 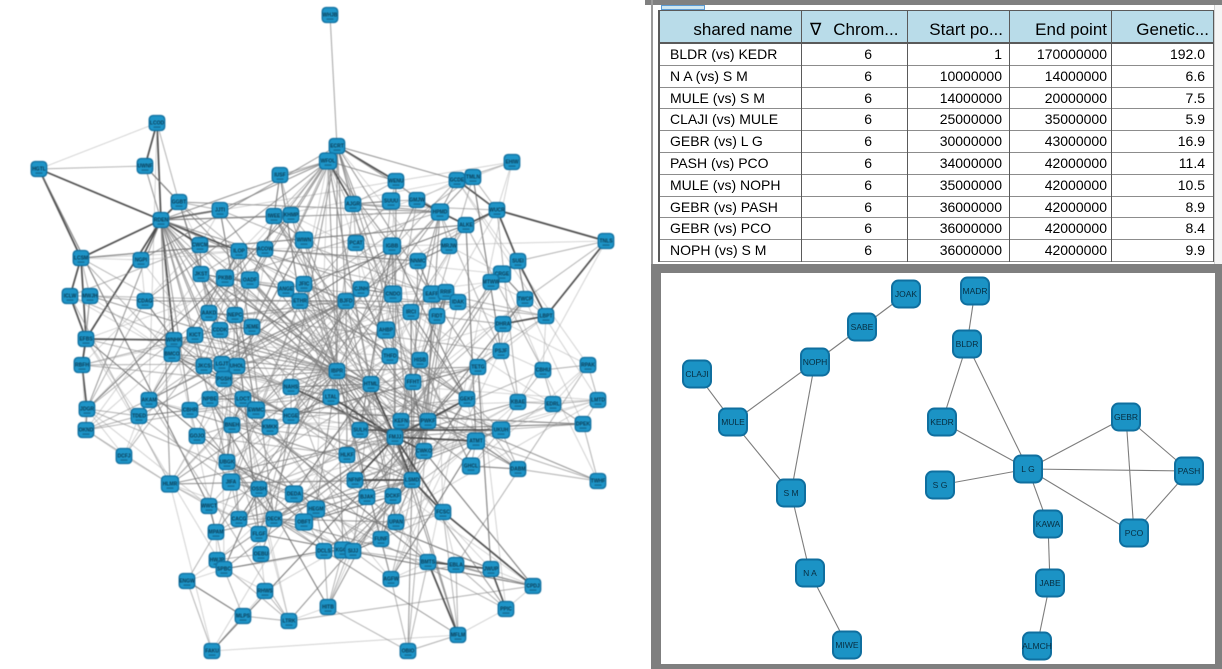 I want to click on svg-text: LMTD, so click(x=598, y=401).